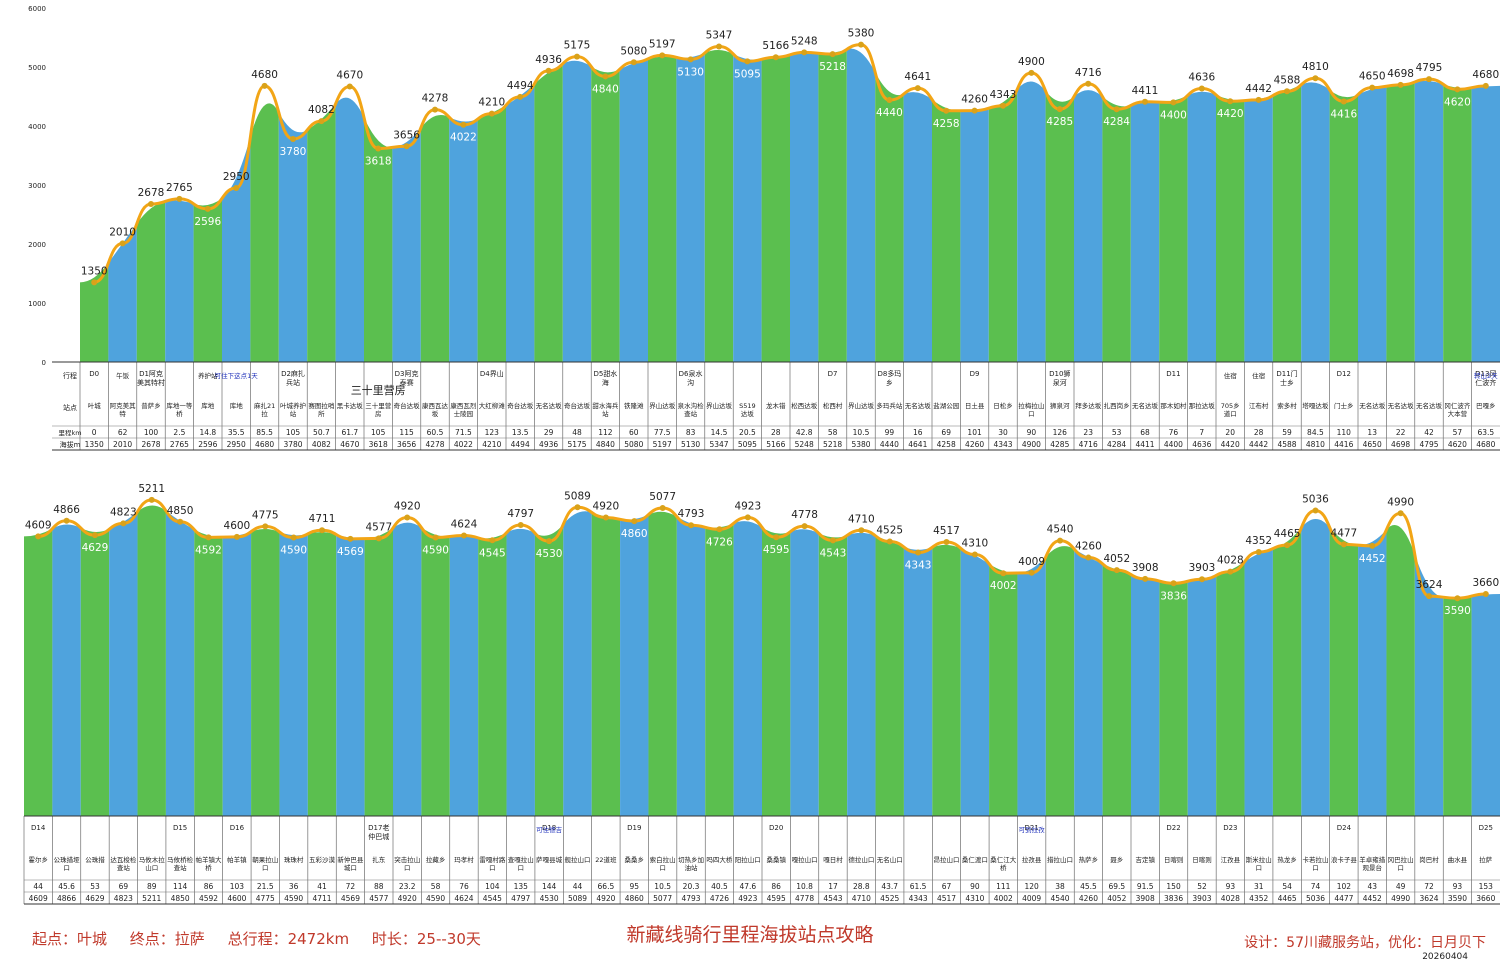 This screenshot has height=978, width=1500. What do you see at coordinates (207, 432) in the screenshot?
I see `distance-km: 14.8` at bounding box center [207, 432].